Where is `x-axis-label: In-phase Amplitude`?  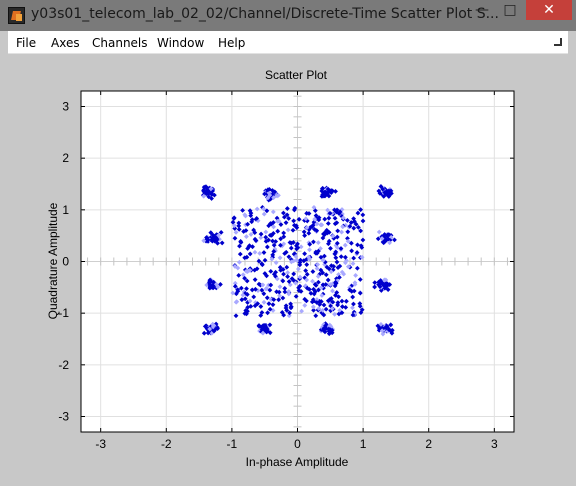 x-axis-label: In-phase Amplitude is located at coordinates (297, 462).